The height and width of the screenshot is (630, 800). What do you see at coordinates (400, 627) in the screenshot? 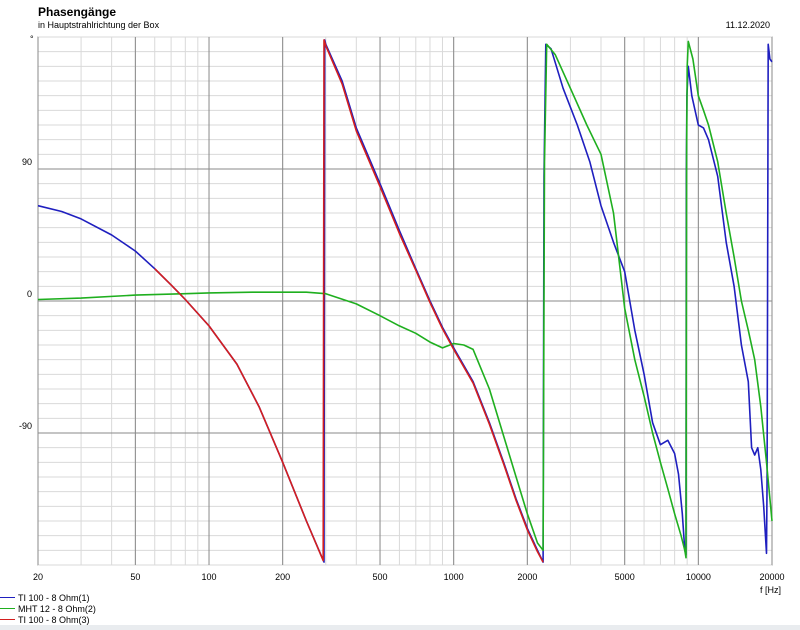
I see `footer-bar` at bounding box center [400, 627].